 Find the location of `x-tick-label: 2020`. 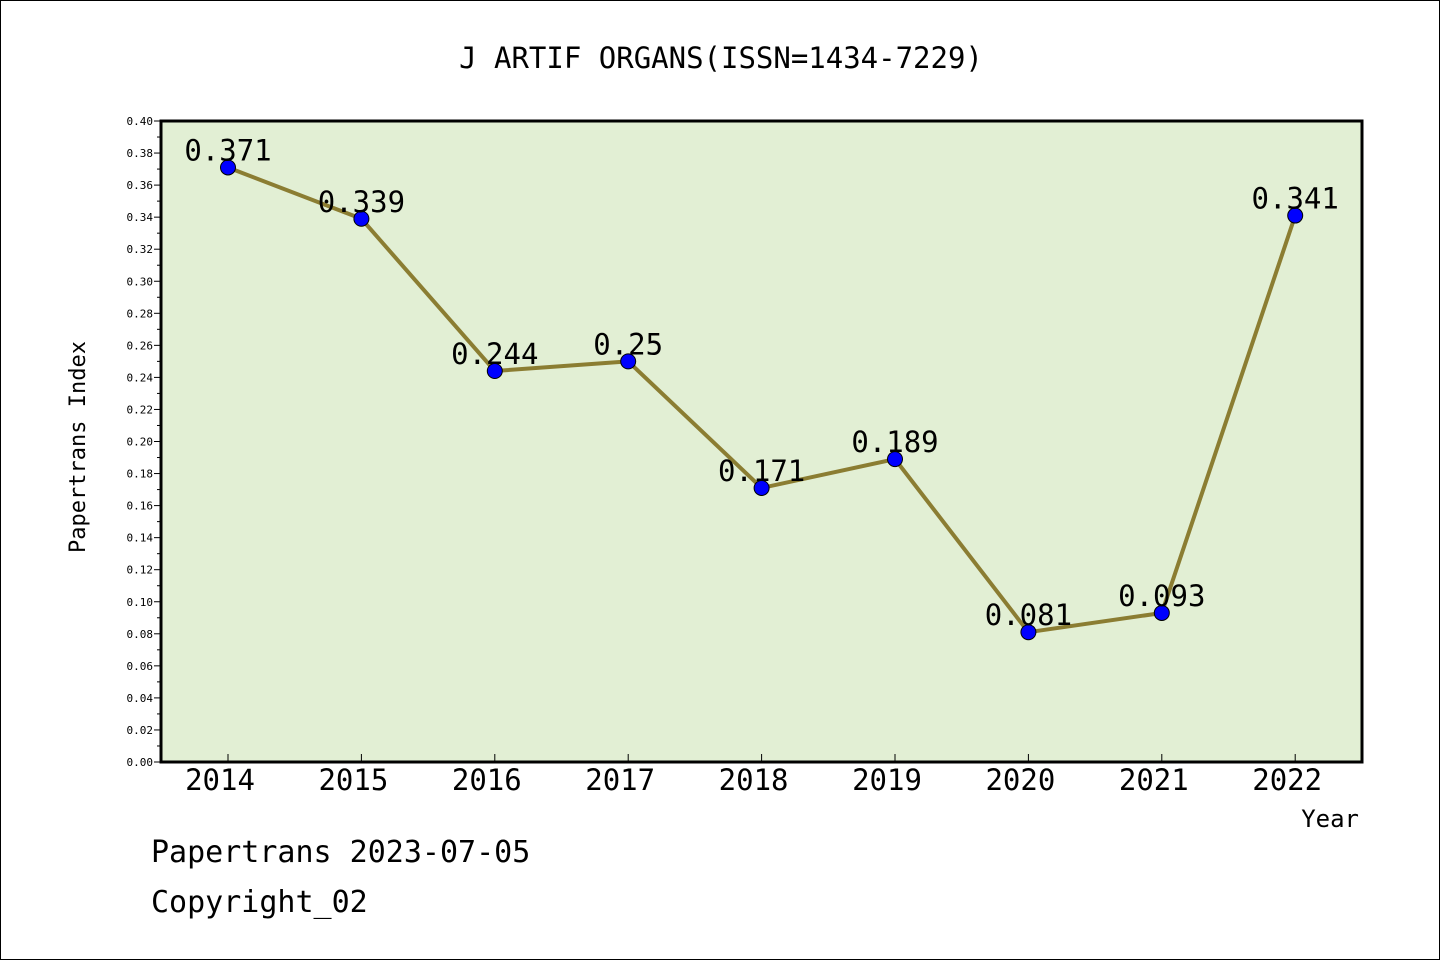

x-tick-label: 2020 is located at coordinates (1020, 780).